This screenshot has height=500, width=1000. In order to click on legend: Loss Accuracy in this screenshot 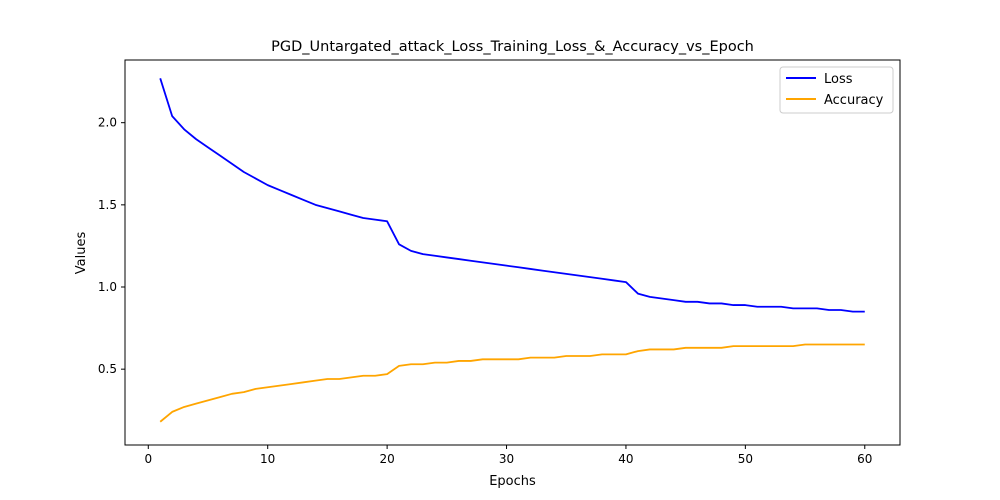, I will do `click(836, 90)`.